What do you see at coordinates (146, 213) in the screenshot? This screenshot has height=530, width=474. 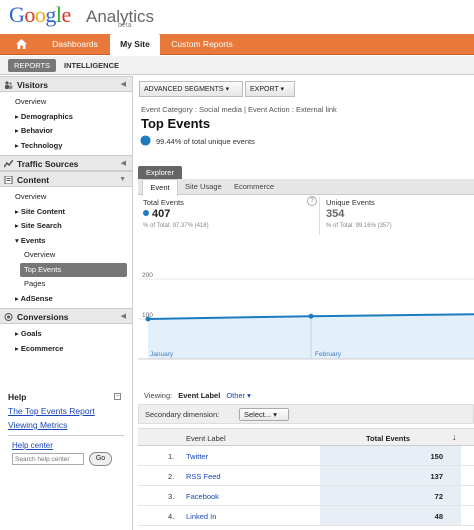 I see `series-dot` at bounding box center [146, 213].